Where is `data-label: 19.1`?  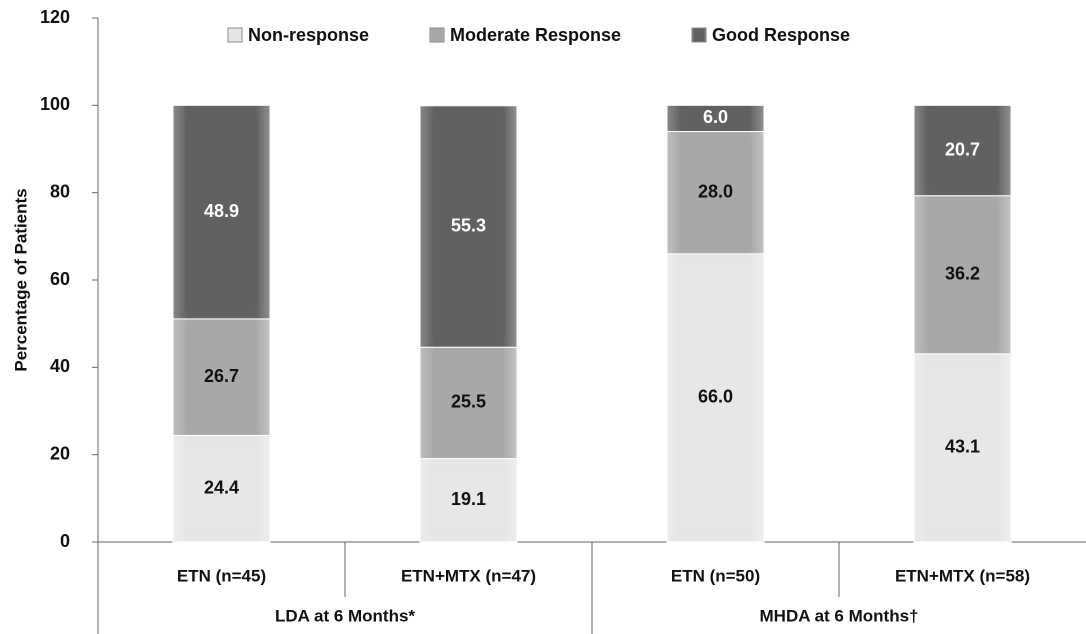
data-label: 19.1 is located at coordinates (468, 499).